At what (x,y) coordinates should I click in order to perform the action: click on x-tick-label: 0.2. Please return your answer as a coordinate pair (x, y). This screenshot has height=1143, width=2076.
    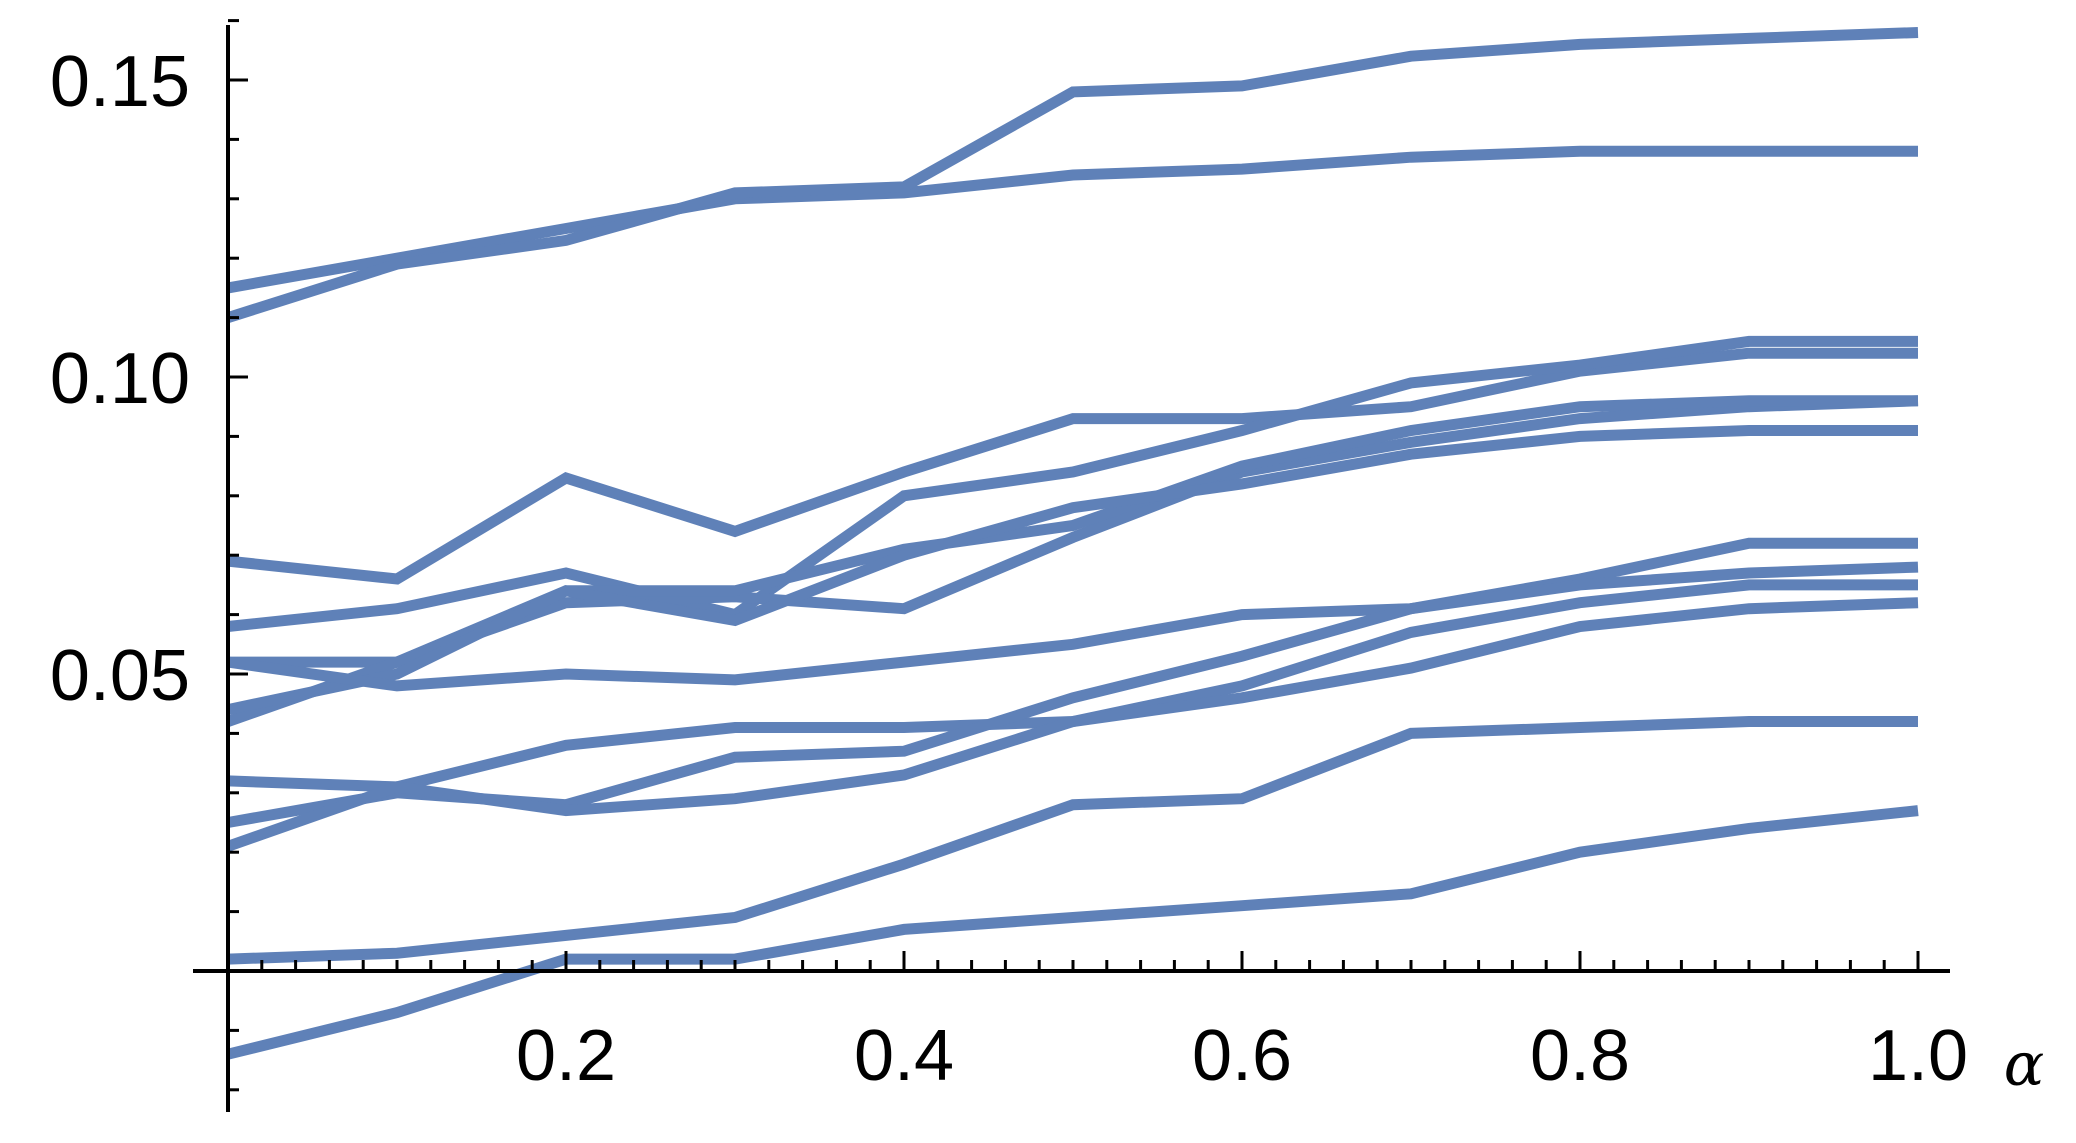
    Looking at the image, I should click on (566, 1056).